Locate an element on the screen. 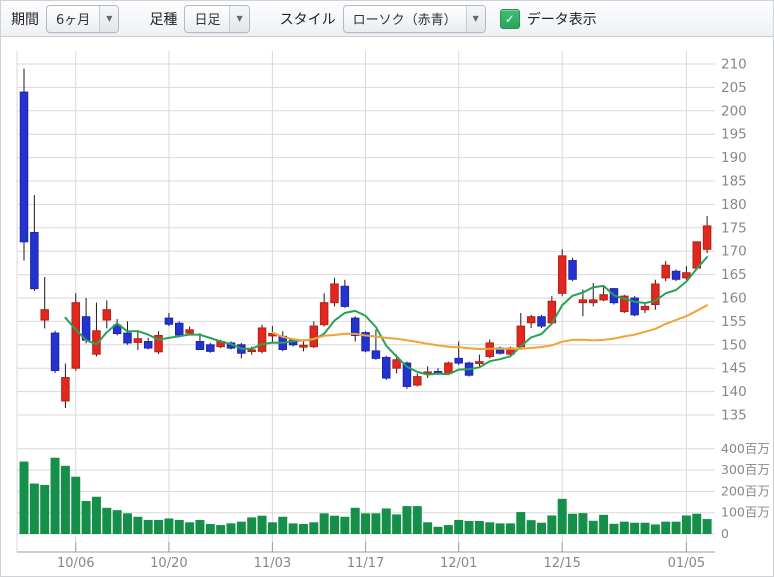  volume-axis-label: 300百万 is located at coordinates (745, 469).